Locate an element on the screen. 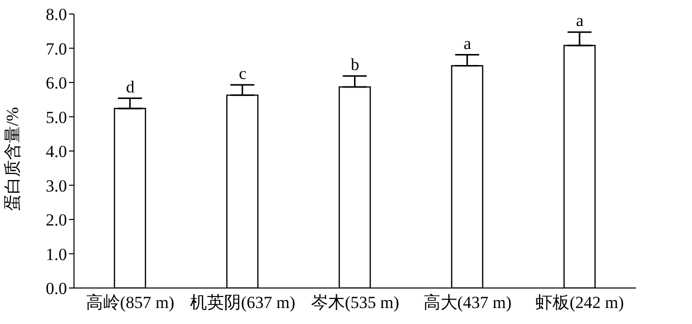 Image resolution: width=692 pixels, height=324 pixels. y-tick-label: 4.0 is located at coordinates (56, 152).